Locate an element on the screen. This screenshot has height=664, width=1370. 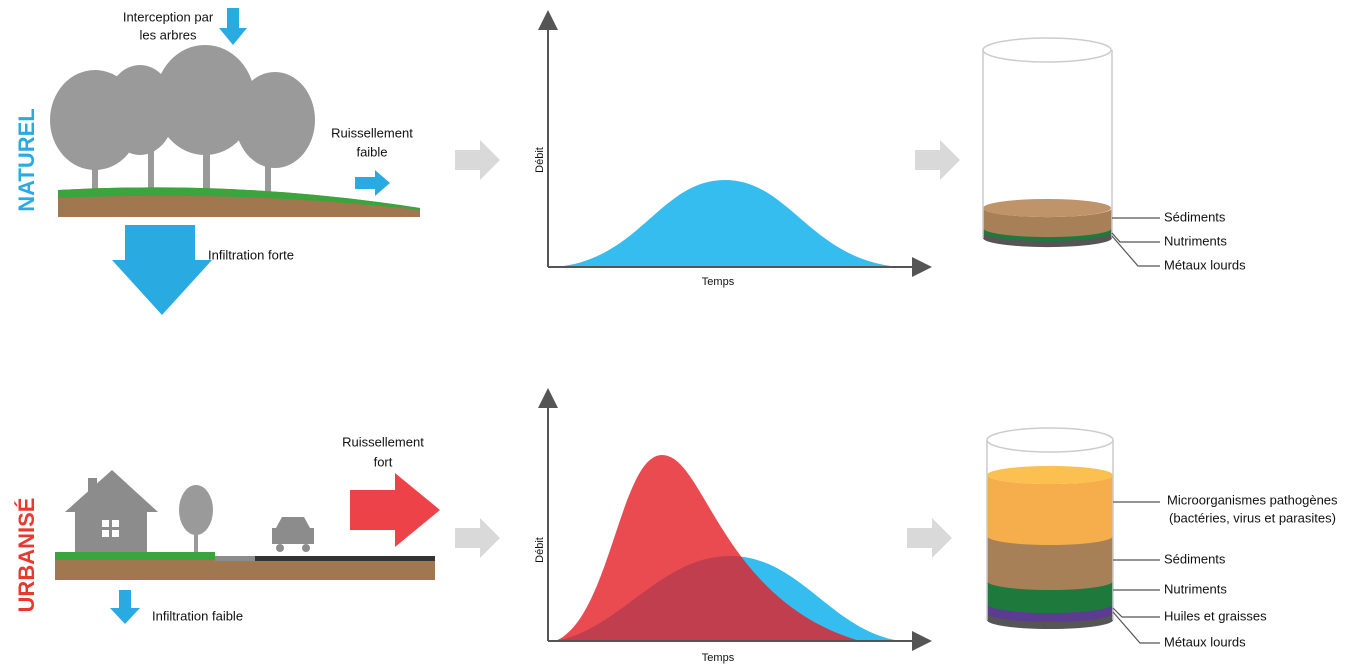
rain-arrow is located at coordinates (233, 26).